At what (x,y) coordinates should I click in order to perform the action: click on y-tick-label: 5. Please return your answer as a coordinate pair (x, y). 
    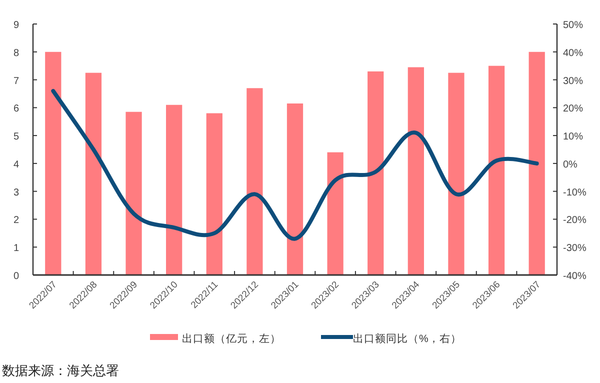
    Looking at the image, I should click on (16, 137).